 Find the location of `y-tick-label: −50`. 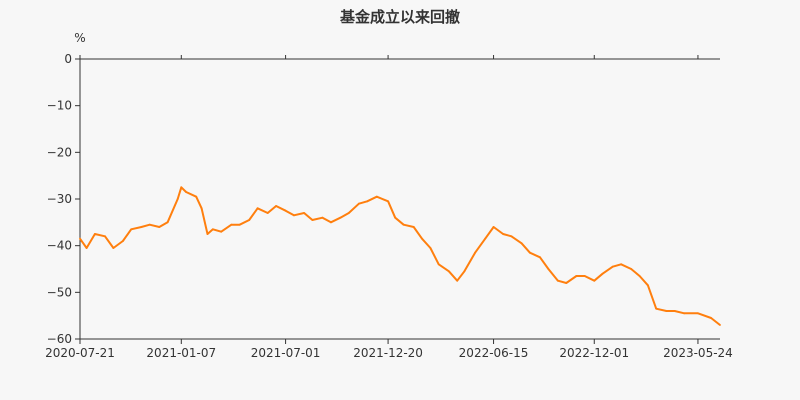

y-tick-label: −50 is located at coordinates (59, 292).